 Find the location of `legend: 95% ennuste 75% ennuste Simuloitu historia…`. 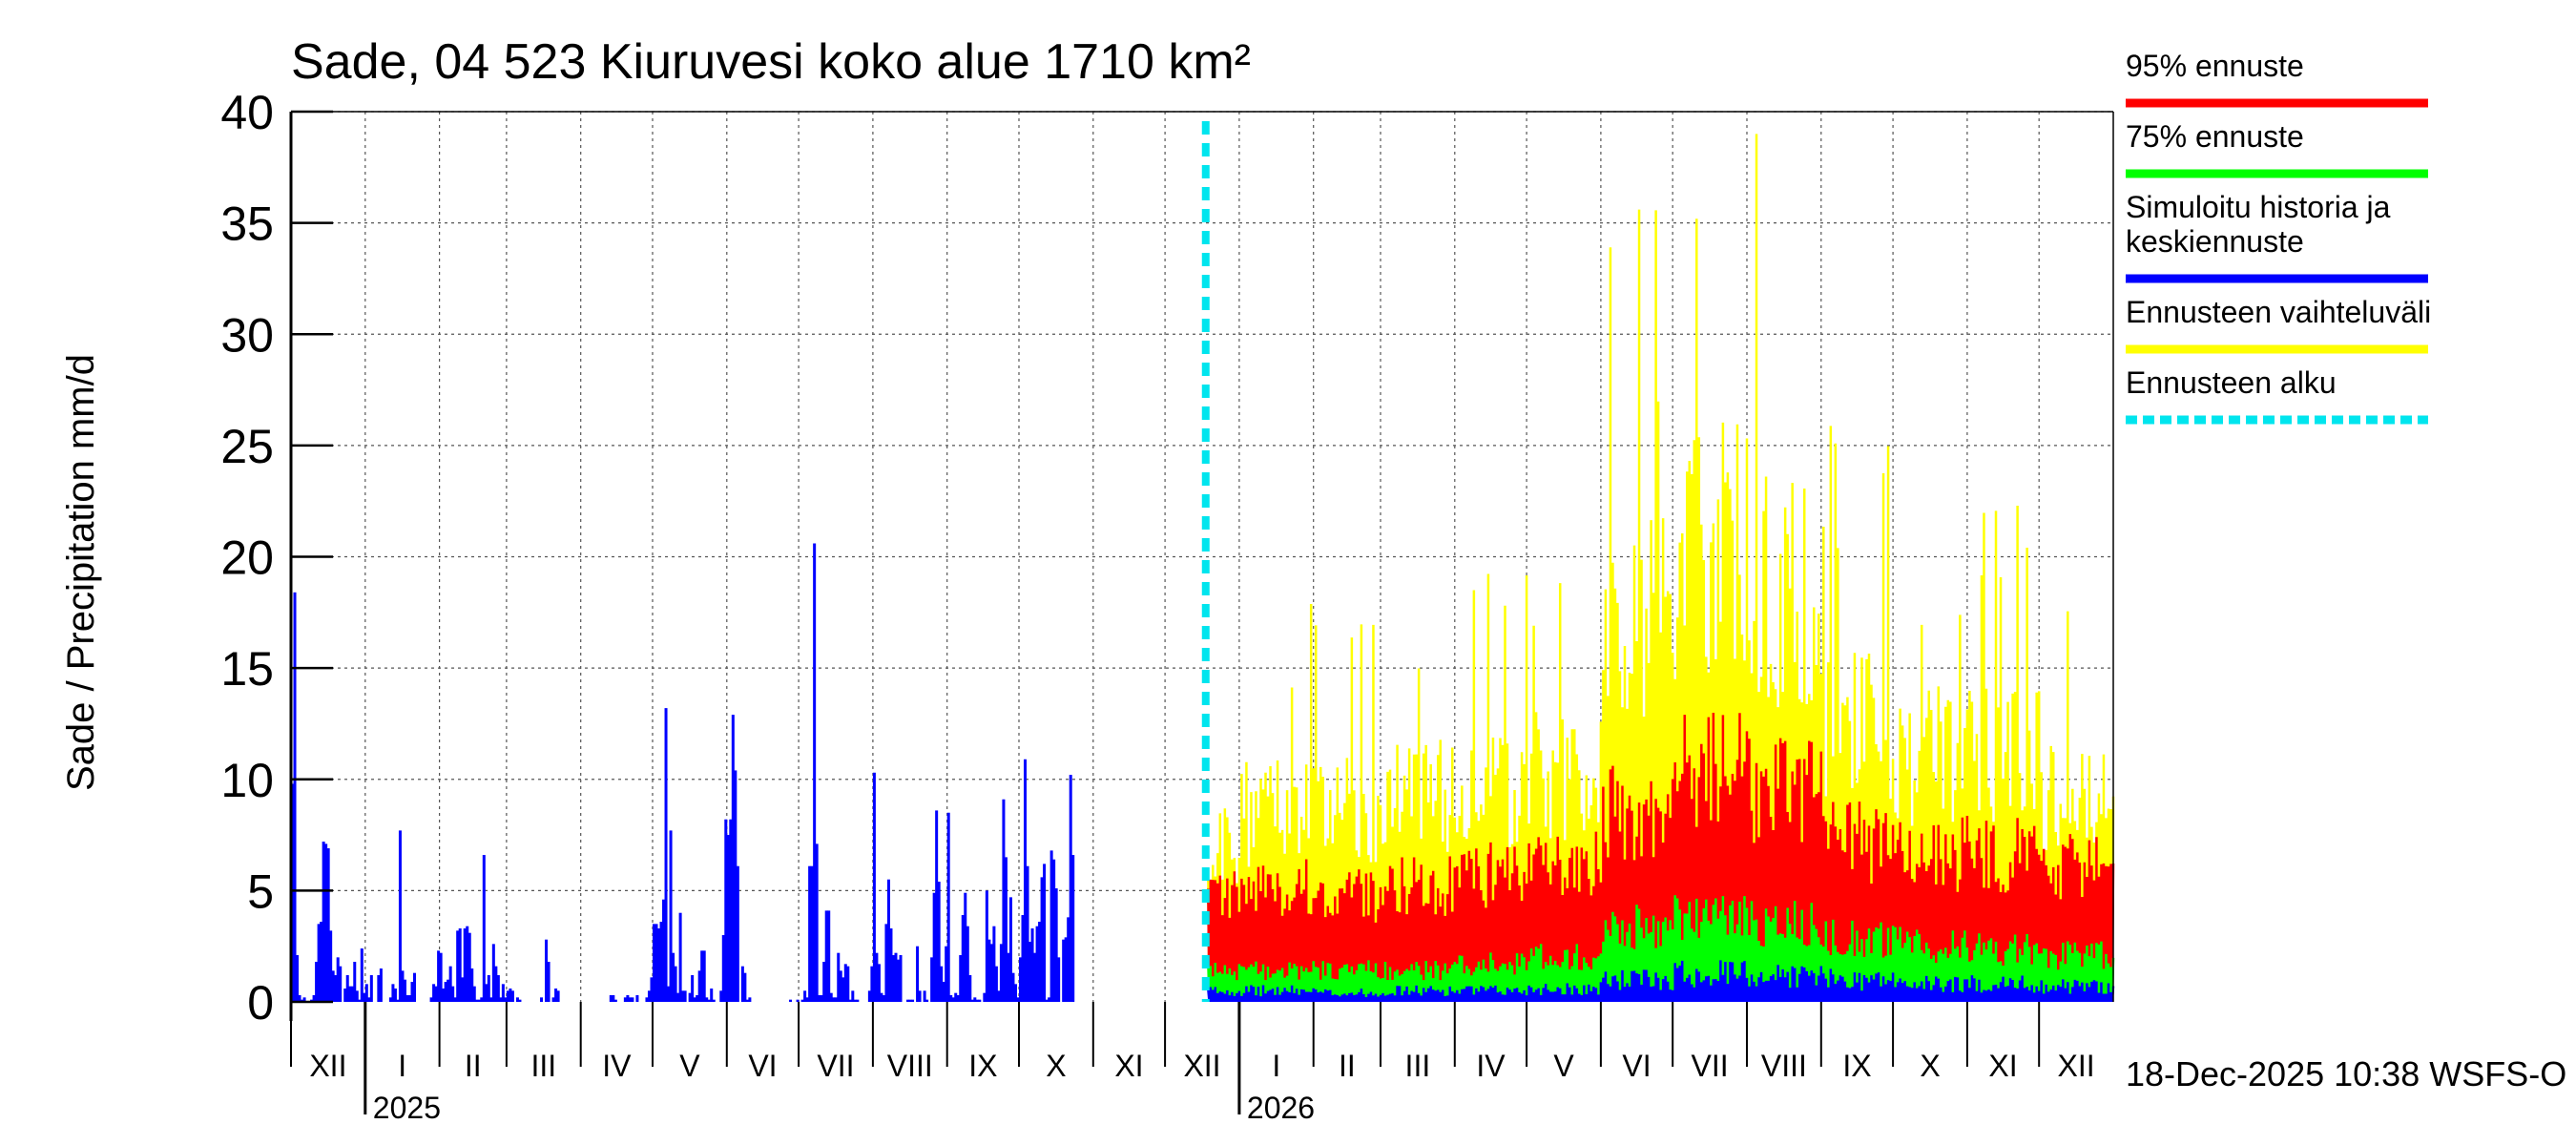

legend: 95% ennuste 75% ennuste Simuloitu historia… is located at coordinates (2278, 237).